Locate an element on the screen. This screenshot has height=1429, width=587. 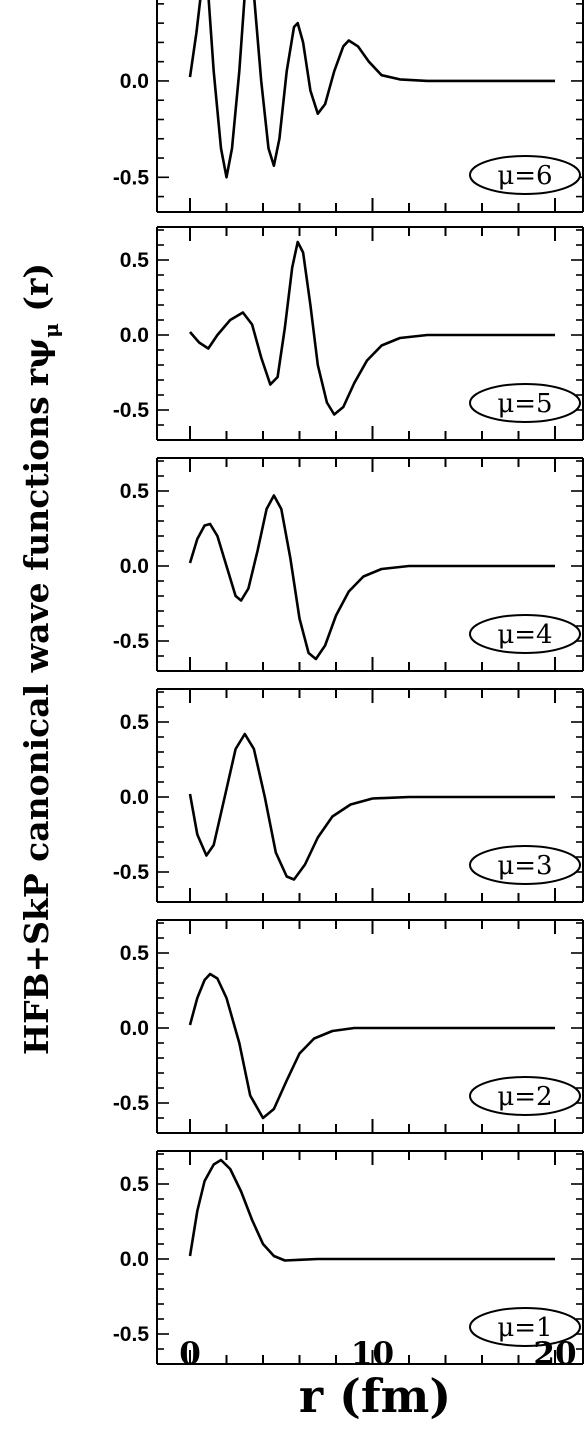
panel-6: 0.5 0.0 -0.5 μ=1 is located at coordinates (348, 1257).